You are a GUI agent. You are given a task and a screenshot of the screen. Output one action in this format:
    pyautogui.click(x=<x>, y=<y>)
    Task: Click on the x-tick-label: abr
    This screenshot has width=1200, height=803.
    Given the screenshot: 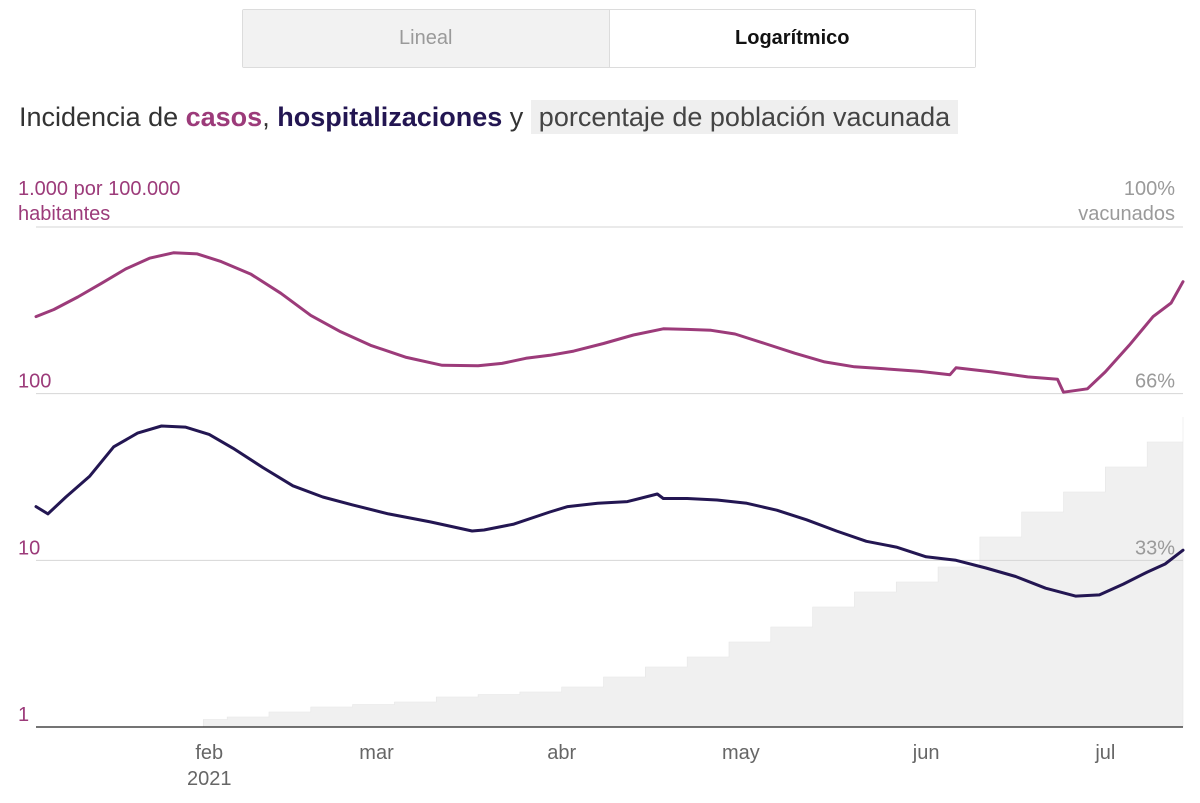 What is the action you would take?
    pyautogui.click(x=561, y=753)
    